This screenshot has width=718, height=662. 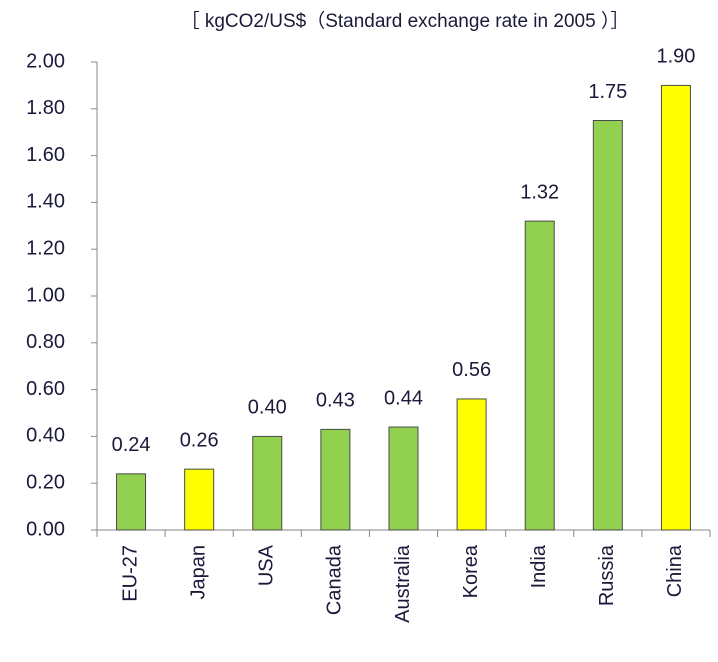 What do you see at coordinates (267, 565) in the screenshot?
I see `x-tick-label: USA` at bounding box center [267, 565].